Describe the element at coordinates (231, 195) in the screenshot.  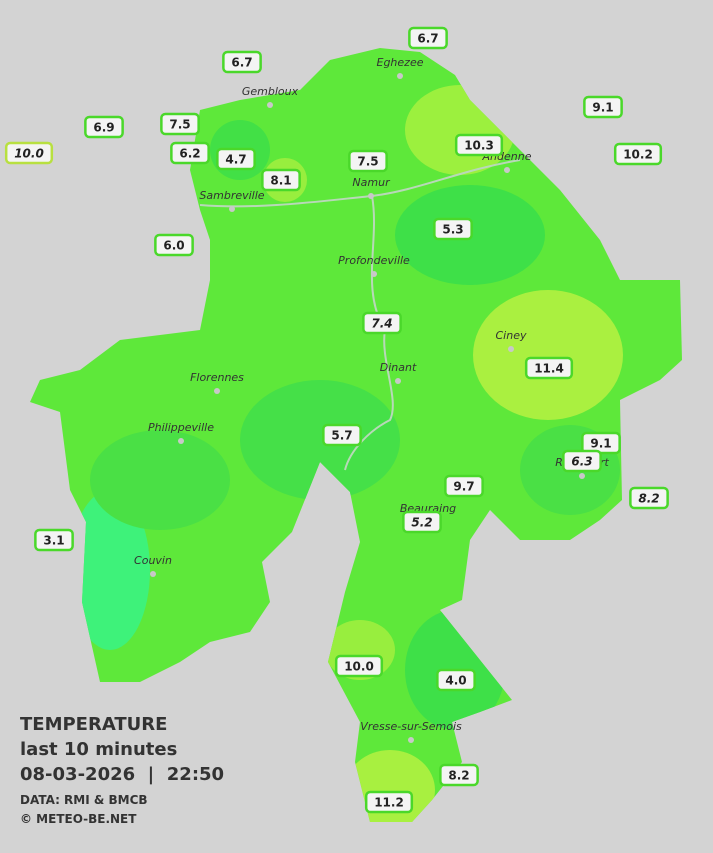
I see `city-name: Sambreville` at that location.